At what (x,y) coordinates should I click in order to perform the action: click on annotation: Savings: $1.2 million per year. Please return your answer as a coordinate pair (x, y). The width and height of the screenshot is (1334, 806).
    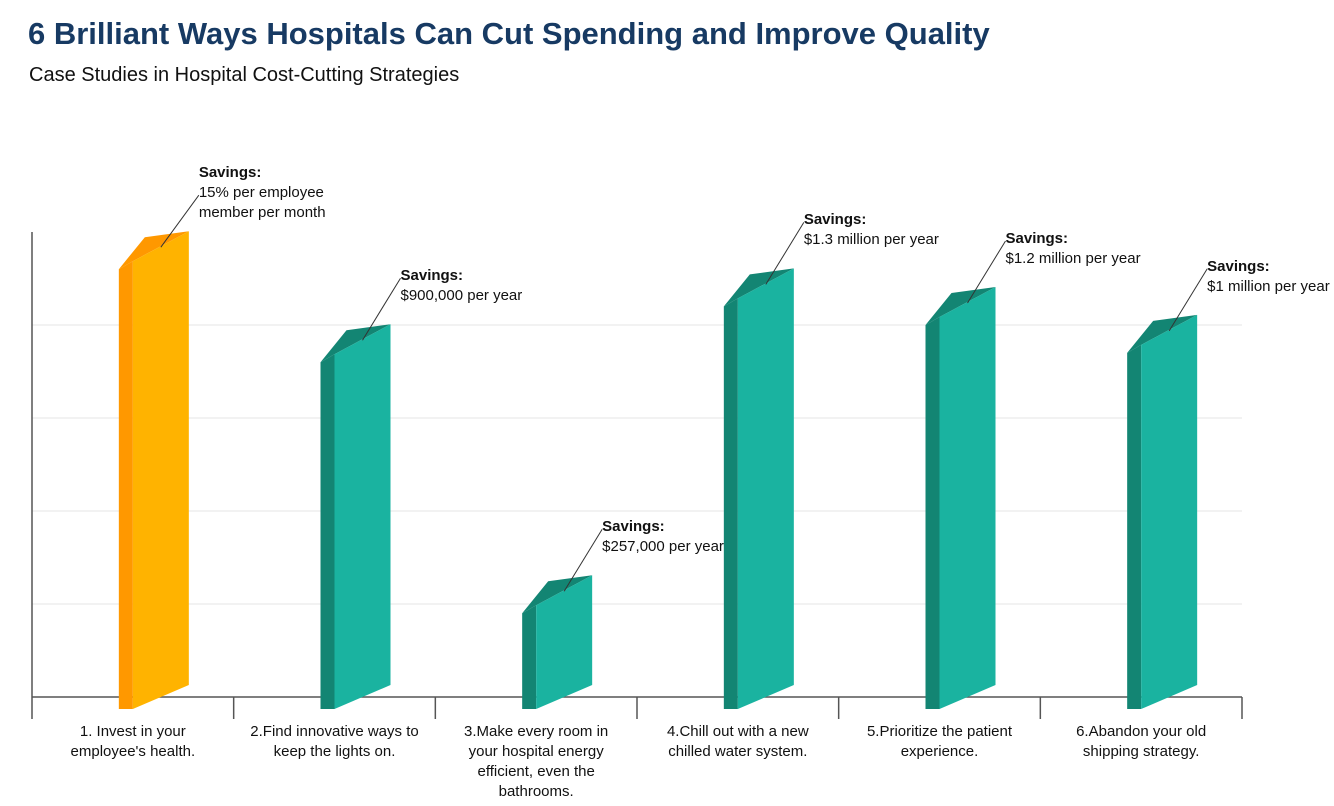
    Looking at the image, I should click on (1073, 249).